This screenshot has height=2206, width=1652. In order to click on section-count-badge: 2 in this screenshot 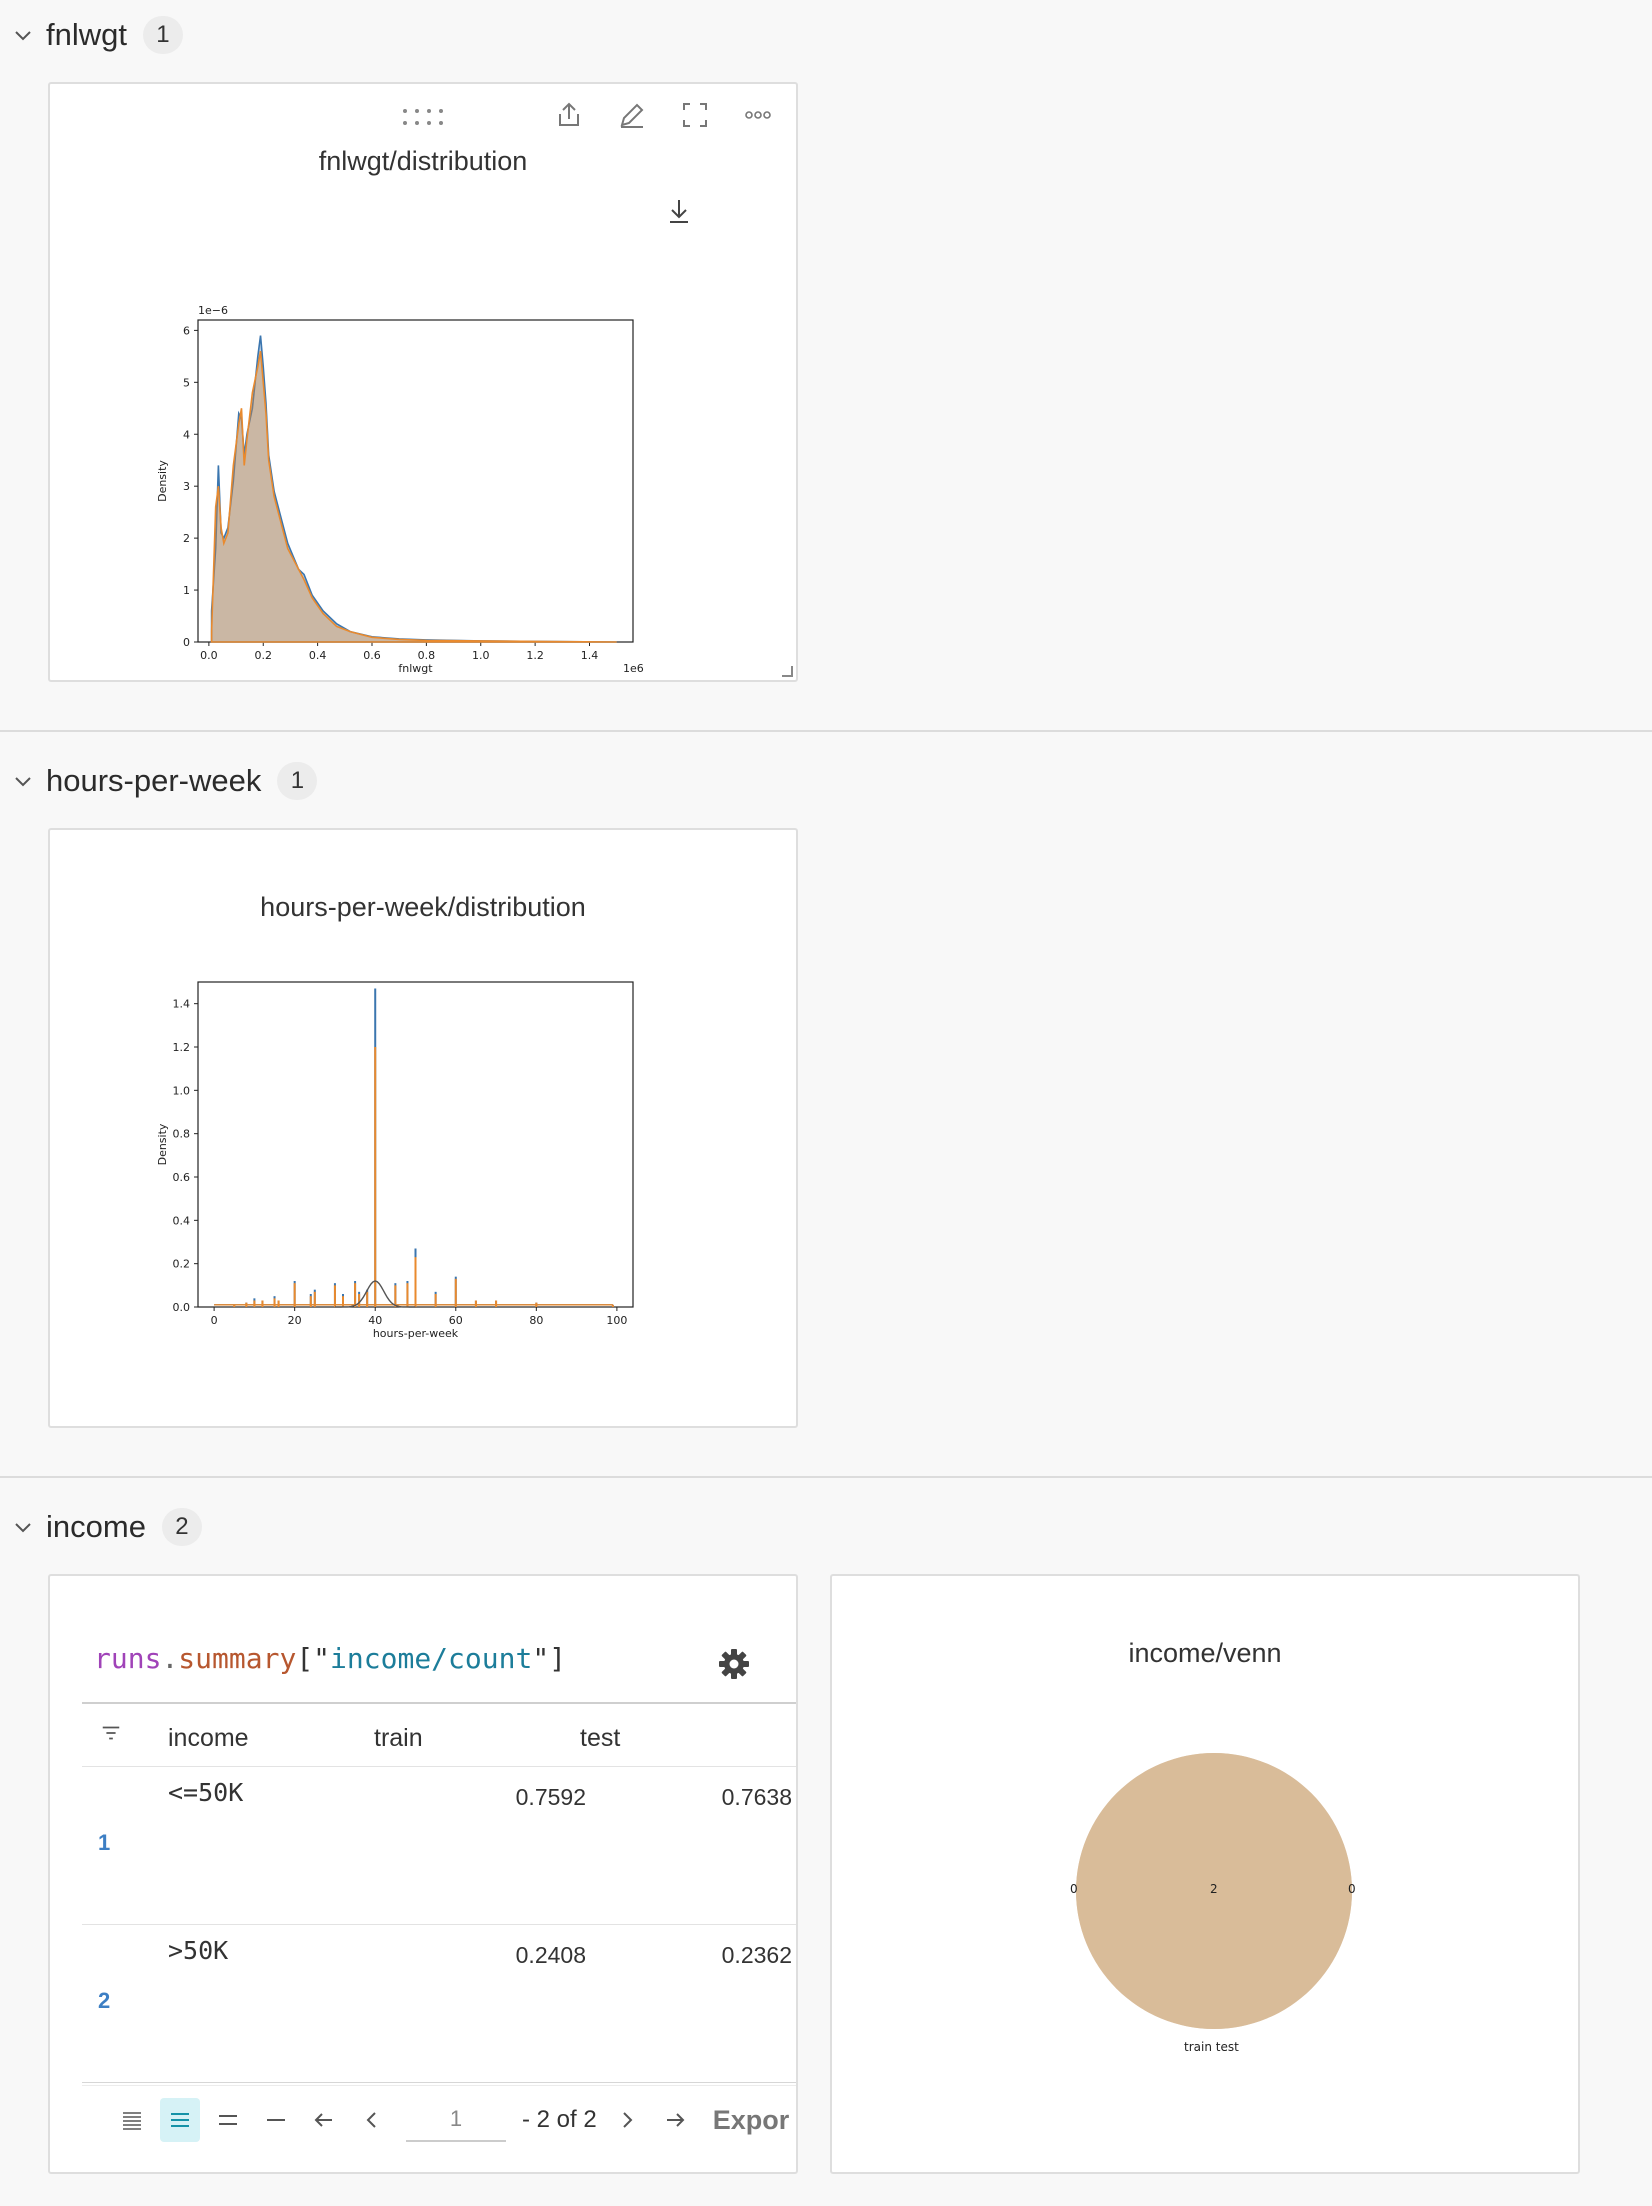, I will do `click(181, 1527)`.